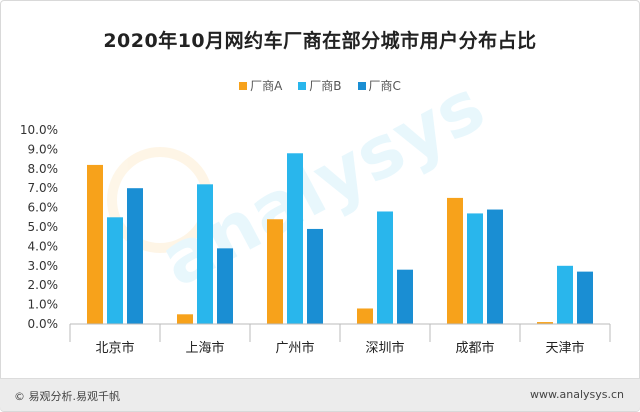 The width and height of the screenshot is (640, 412). Describe the element at coordinates (405, 296) in the screenshot. I see `bar-厂商C-深圳市` at that location.